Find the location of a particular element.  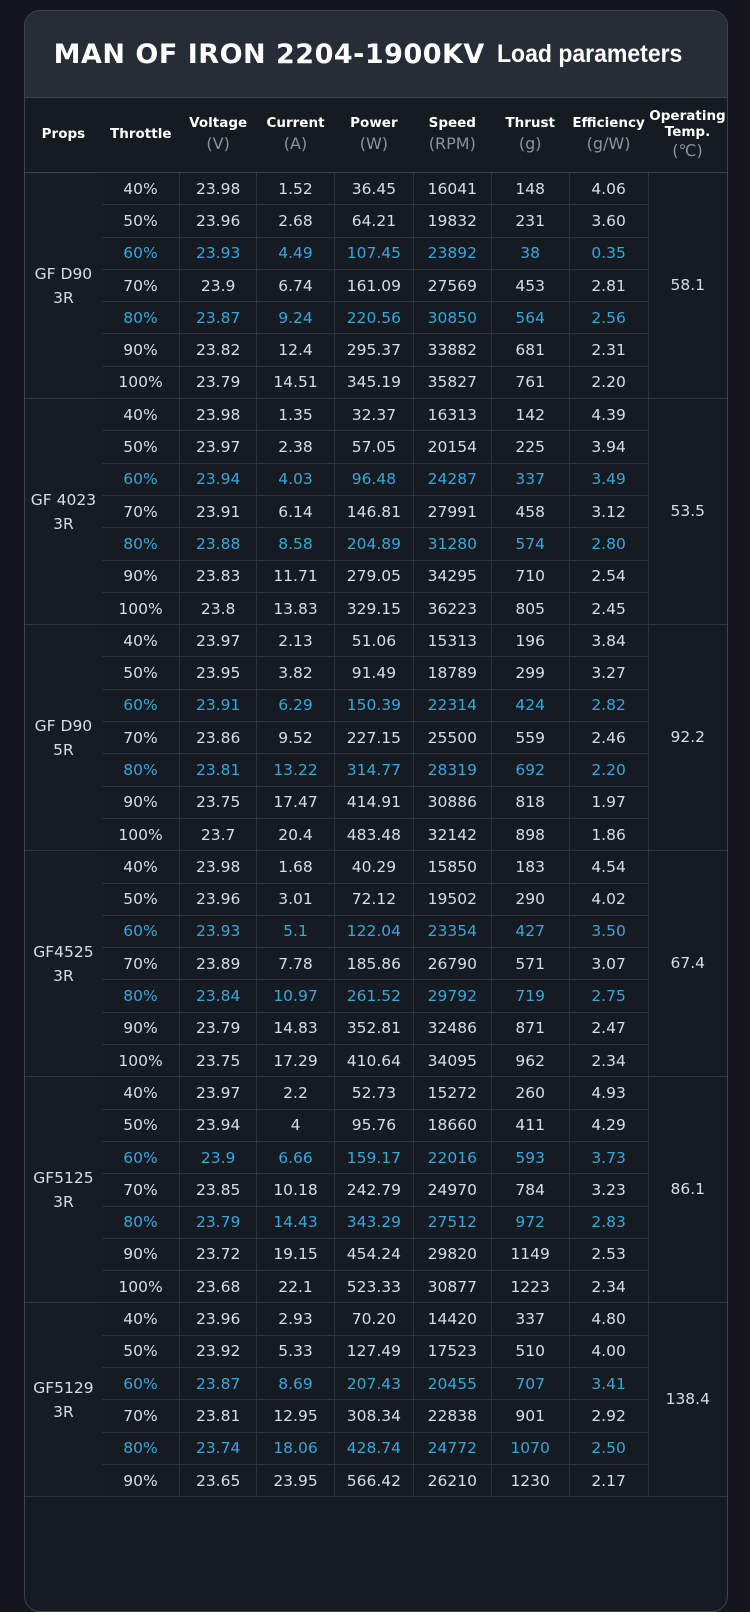

speed-cell: 27991 is located at coordinates (452, 512).